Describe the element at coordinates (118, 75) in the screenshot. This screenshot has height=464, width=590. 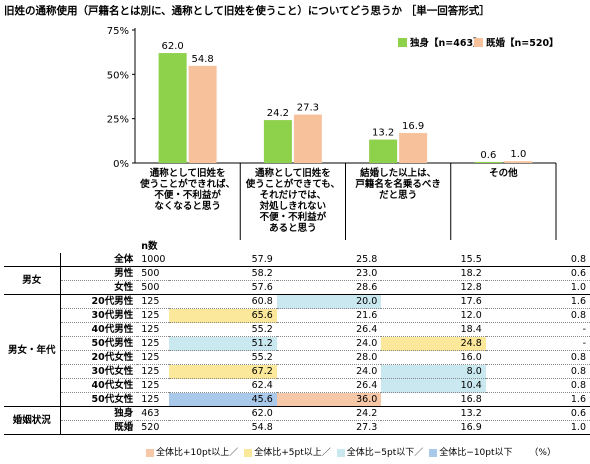
I see `y-tick-label: 50%` at that location.